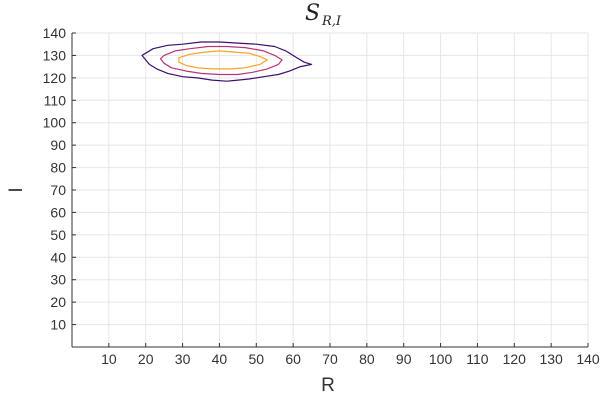  What do you see at coordinates (58, 280) in the screenshot?
I see `y-tick-label: 30` at bounding box center [58, 280].